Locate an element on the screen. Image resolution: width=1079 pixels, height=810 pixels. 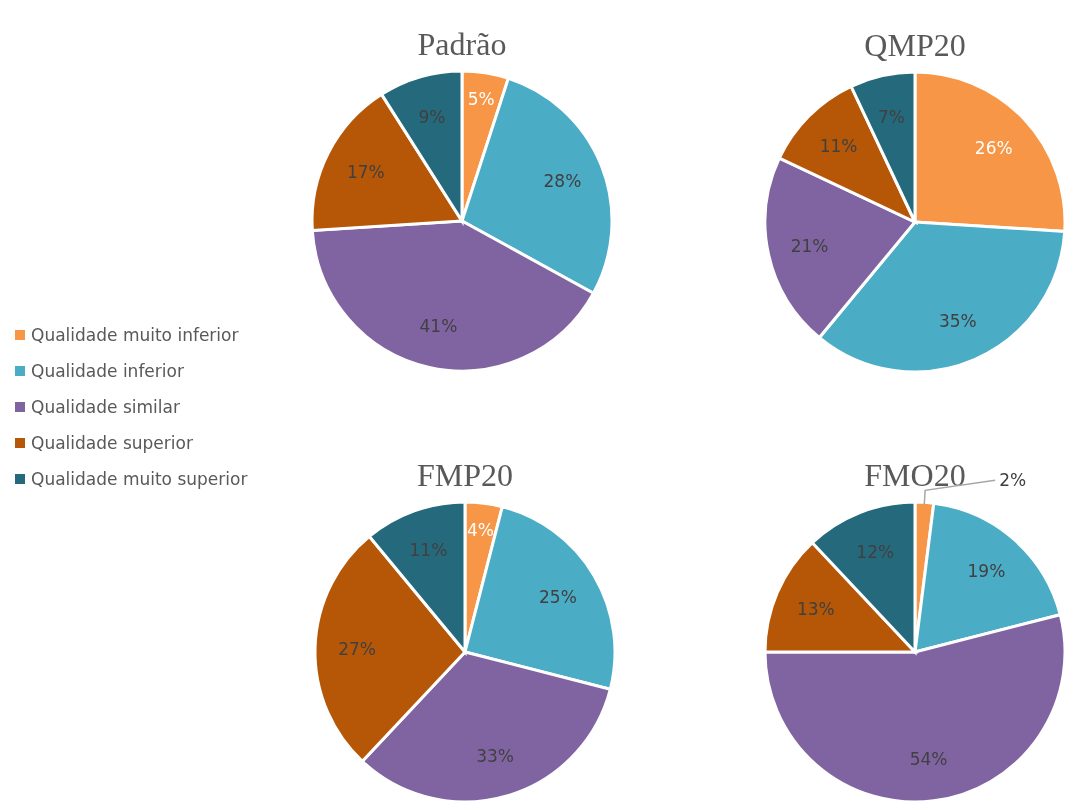
data-label: 33% is located at coordinates (495, 755).